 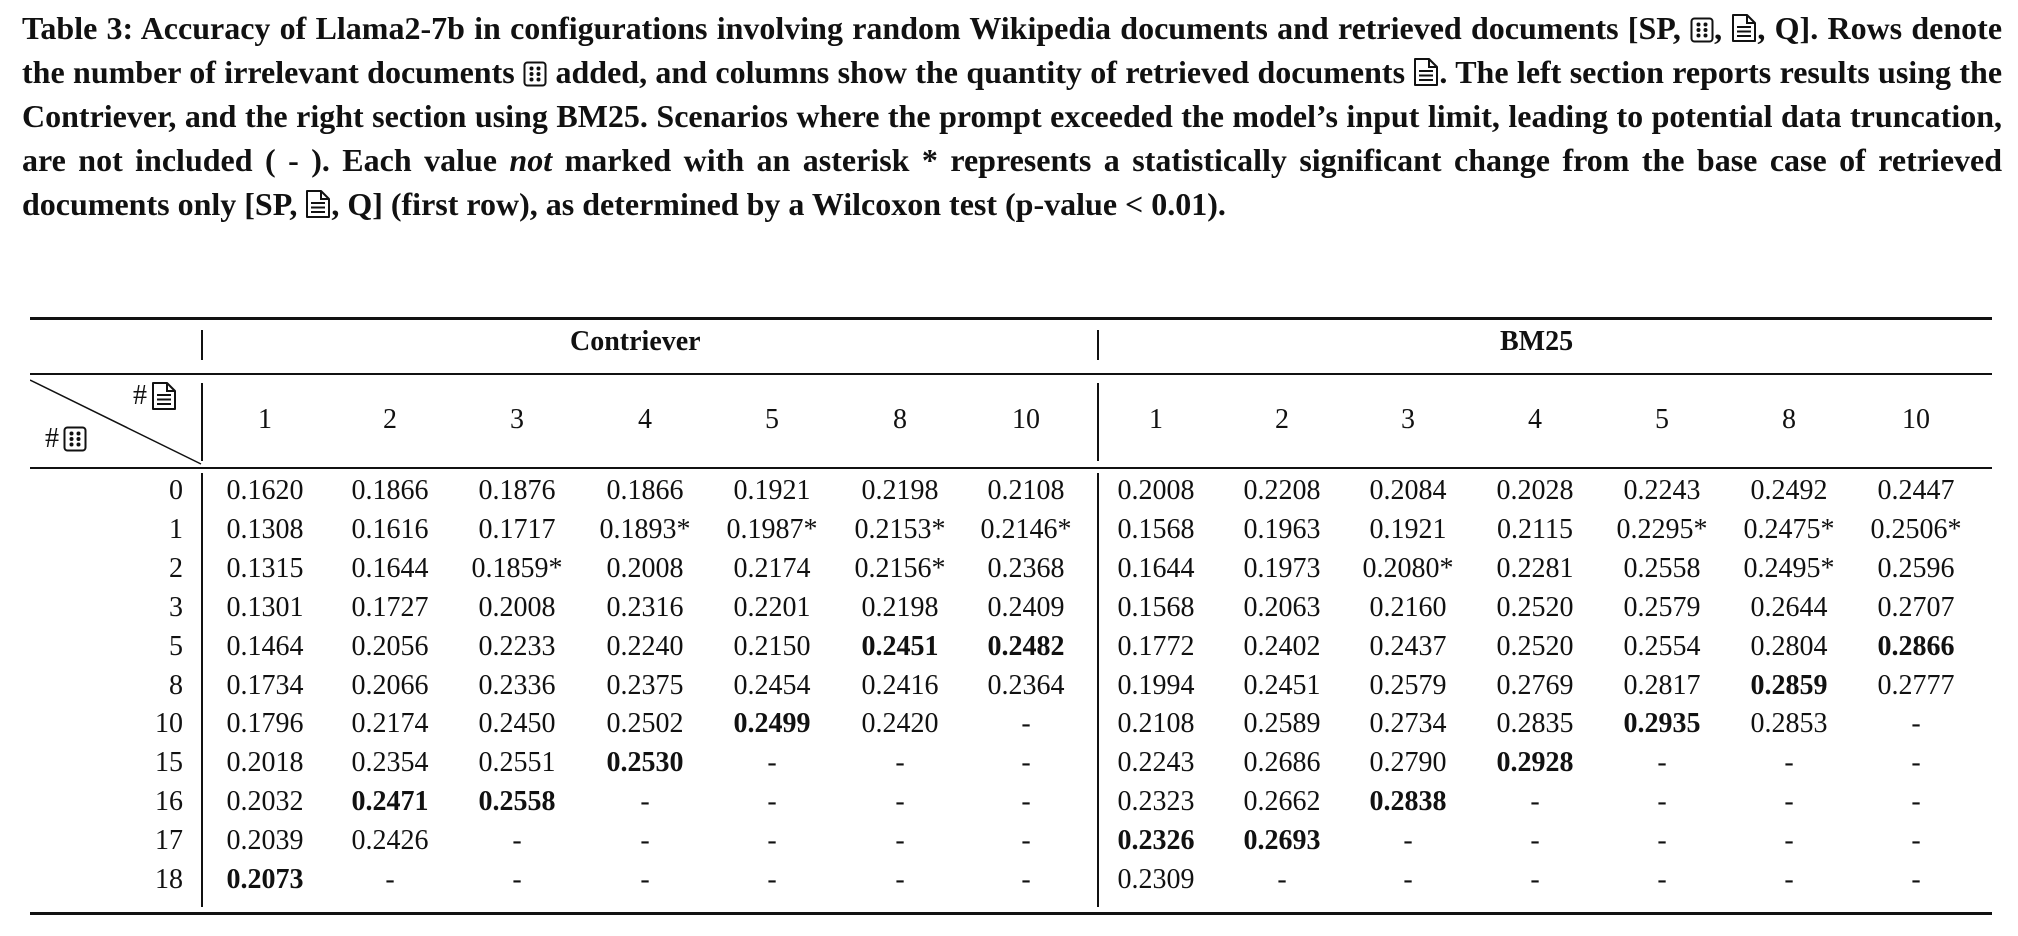 What do you see at coordinates (900, 419) in the screenshot?
I see `column-header-contriever-8: 8` at bounding box center [900, 419].